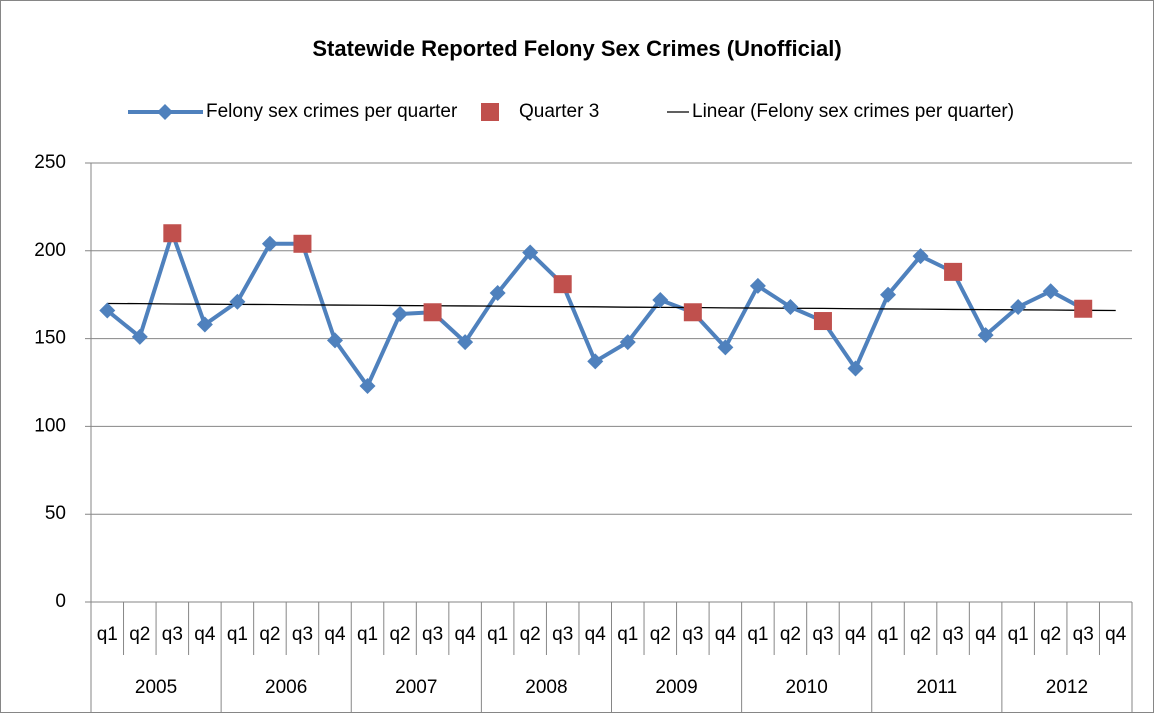  I want to click on year-label: 2011, so click(936, 687).